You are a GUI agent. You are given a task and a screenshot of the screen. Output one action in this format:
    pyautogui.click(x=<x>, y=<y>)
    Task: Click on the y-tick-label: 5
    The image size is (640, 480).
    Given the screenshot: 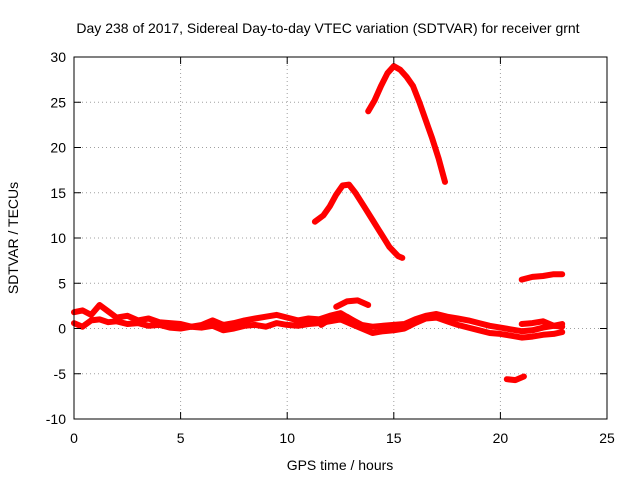 What is the action you would take?
    pyautogui.click(x=62, y=283)
    